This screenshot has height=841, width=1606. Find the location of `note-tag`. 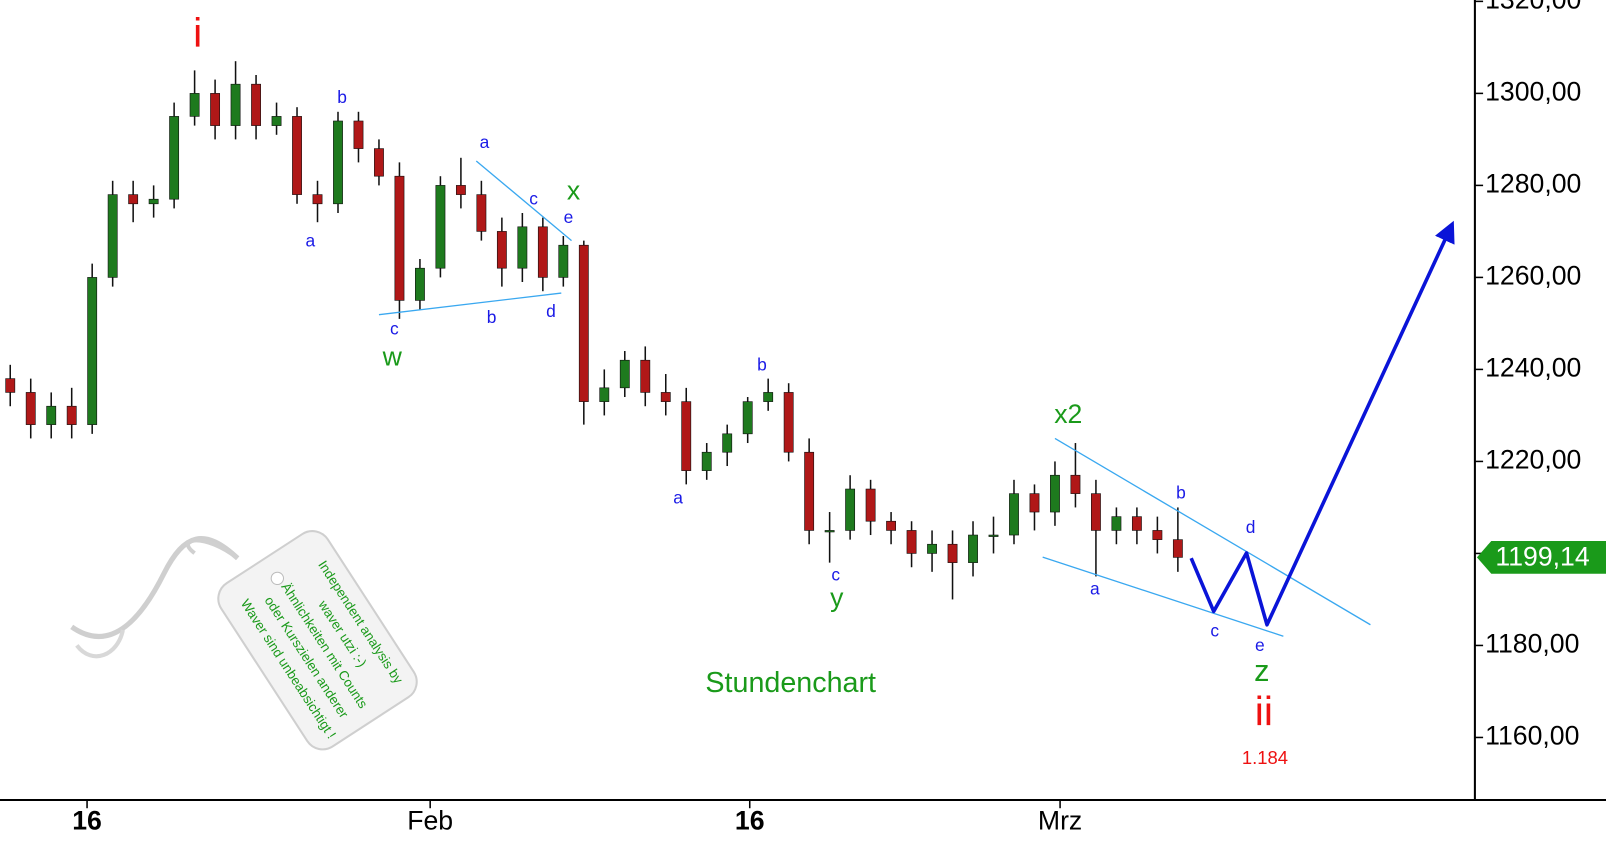

note-tag is located at coordinates (244, 640).